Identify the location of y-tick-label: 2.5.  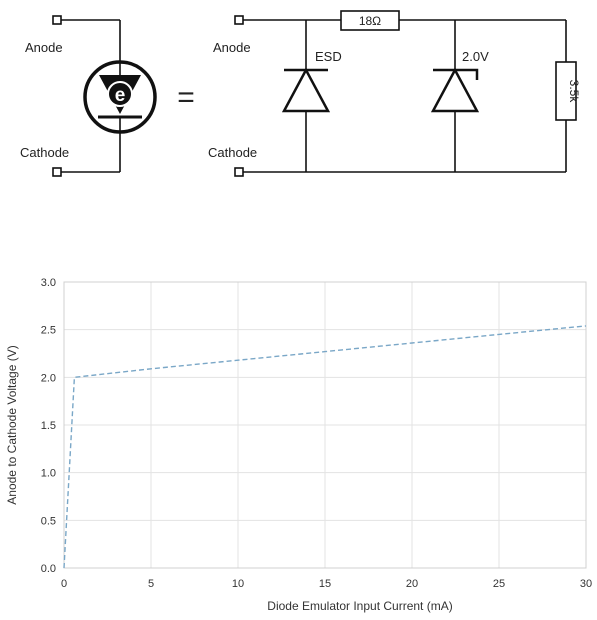
(48, 331).